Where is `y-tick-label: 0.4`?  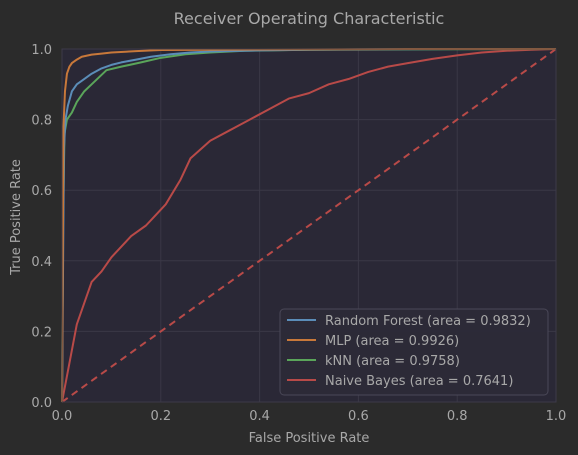 y-tick-label: 0.4 is located at coordinates (41, 262).